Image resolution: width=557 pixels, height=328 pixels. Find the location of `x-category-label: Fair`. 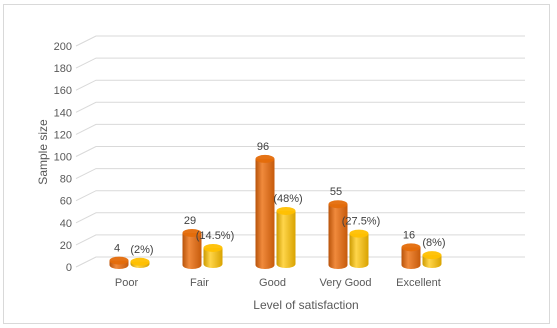

x-category-label: Fair is located at coordinates (199, 283).